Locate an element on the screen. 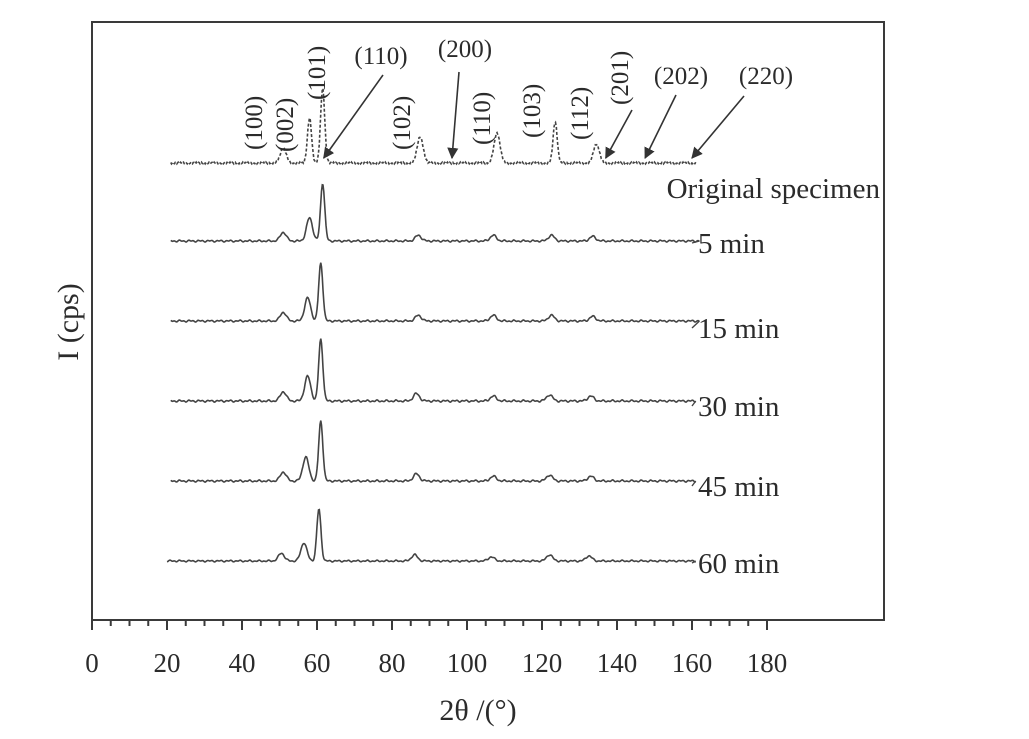 The image size is (1029, 739). peak-label: (202) is located at coordinates (681, 76).